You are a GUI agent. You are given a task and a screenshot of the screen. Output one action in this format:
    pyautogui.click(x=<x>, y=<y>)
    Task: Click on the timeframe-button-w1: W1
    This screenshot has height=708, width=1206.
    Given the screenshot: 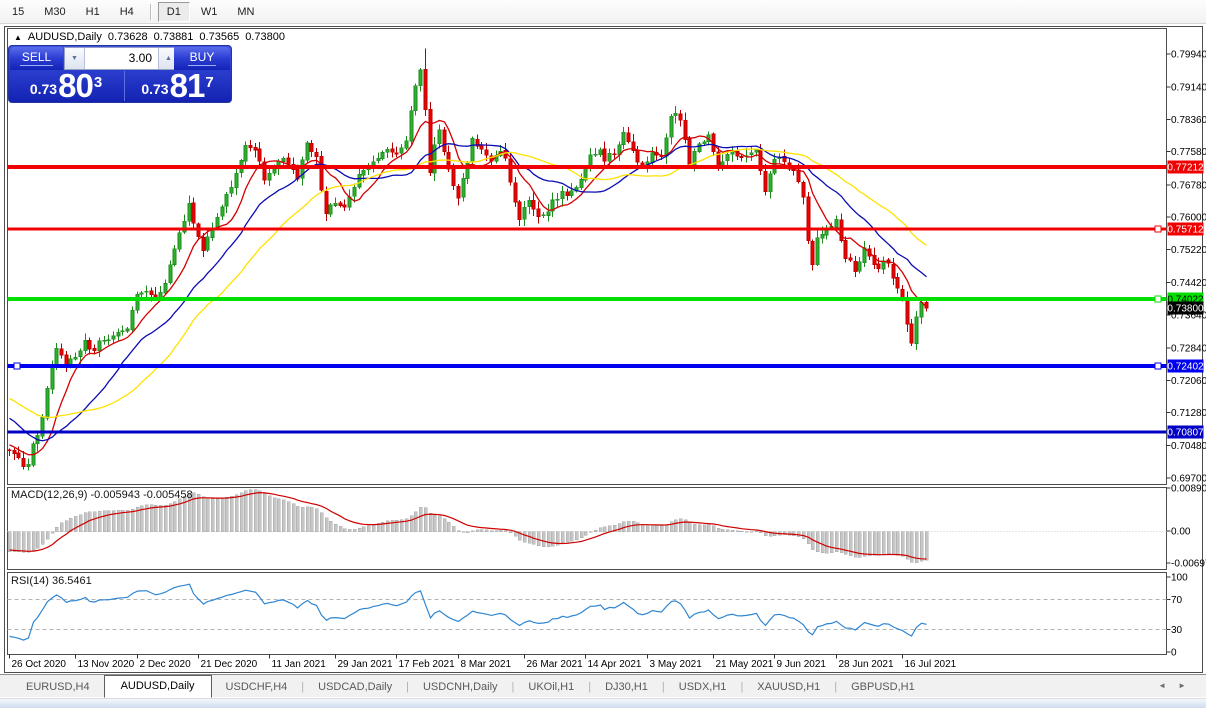 What is the action you would take?
    pyautogui.click(x=209, y=11)
    